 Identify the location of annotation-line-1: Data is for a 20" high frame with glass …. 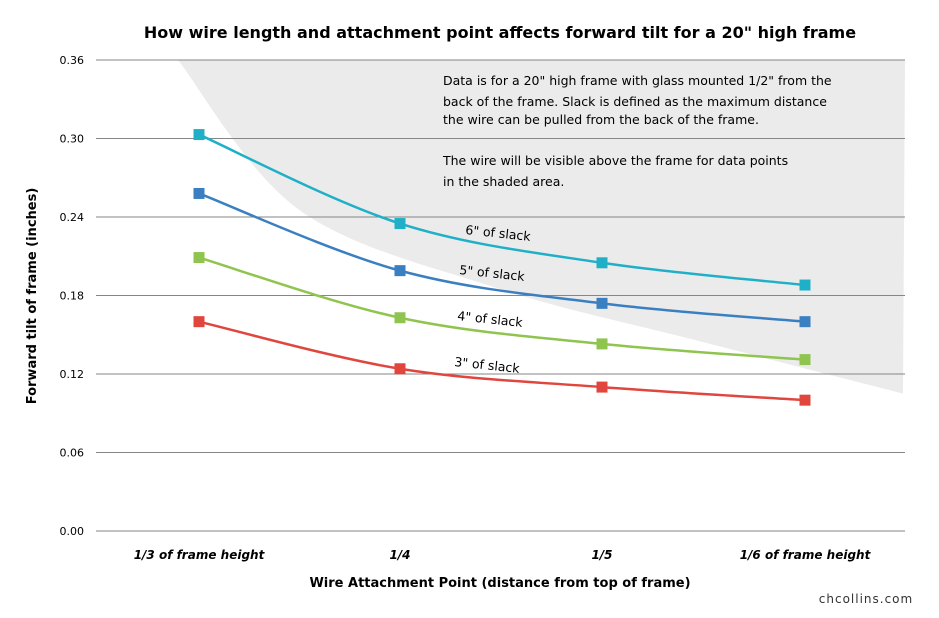
(637, 80).